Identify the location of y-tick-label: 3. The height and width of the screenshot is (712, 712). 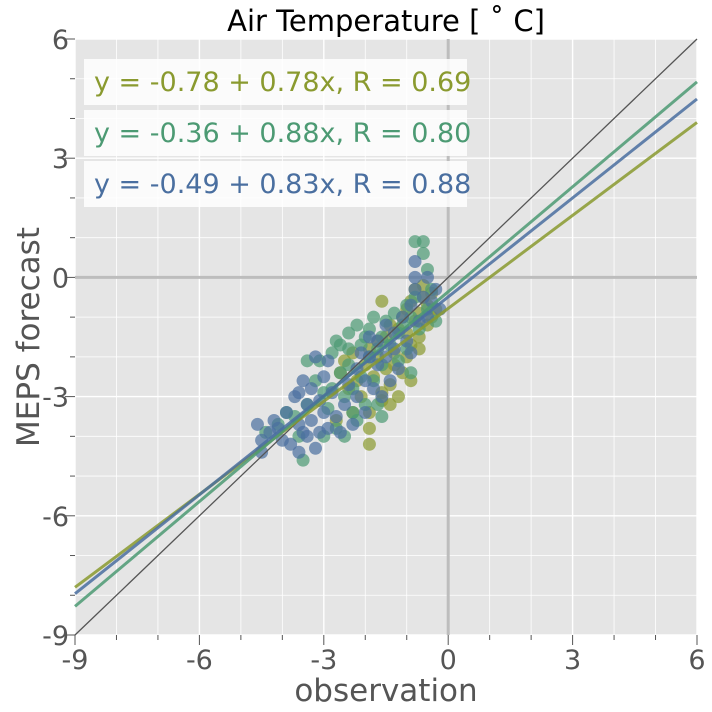
(60, 159).